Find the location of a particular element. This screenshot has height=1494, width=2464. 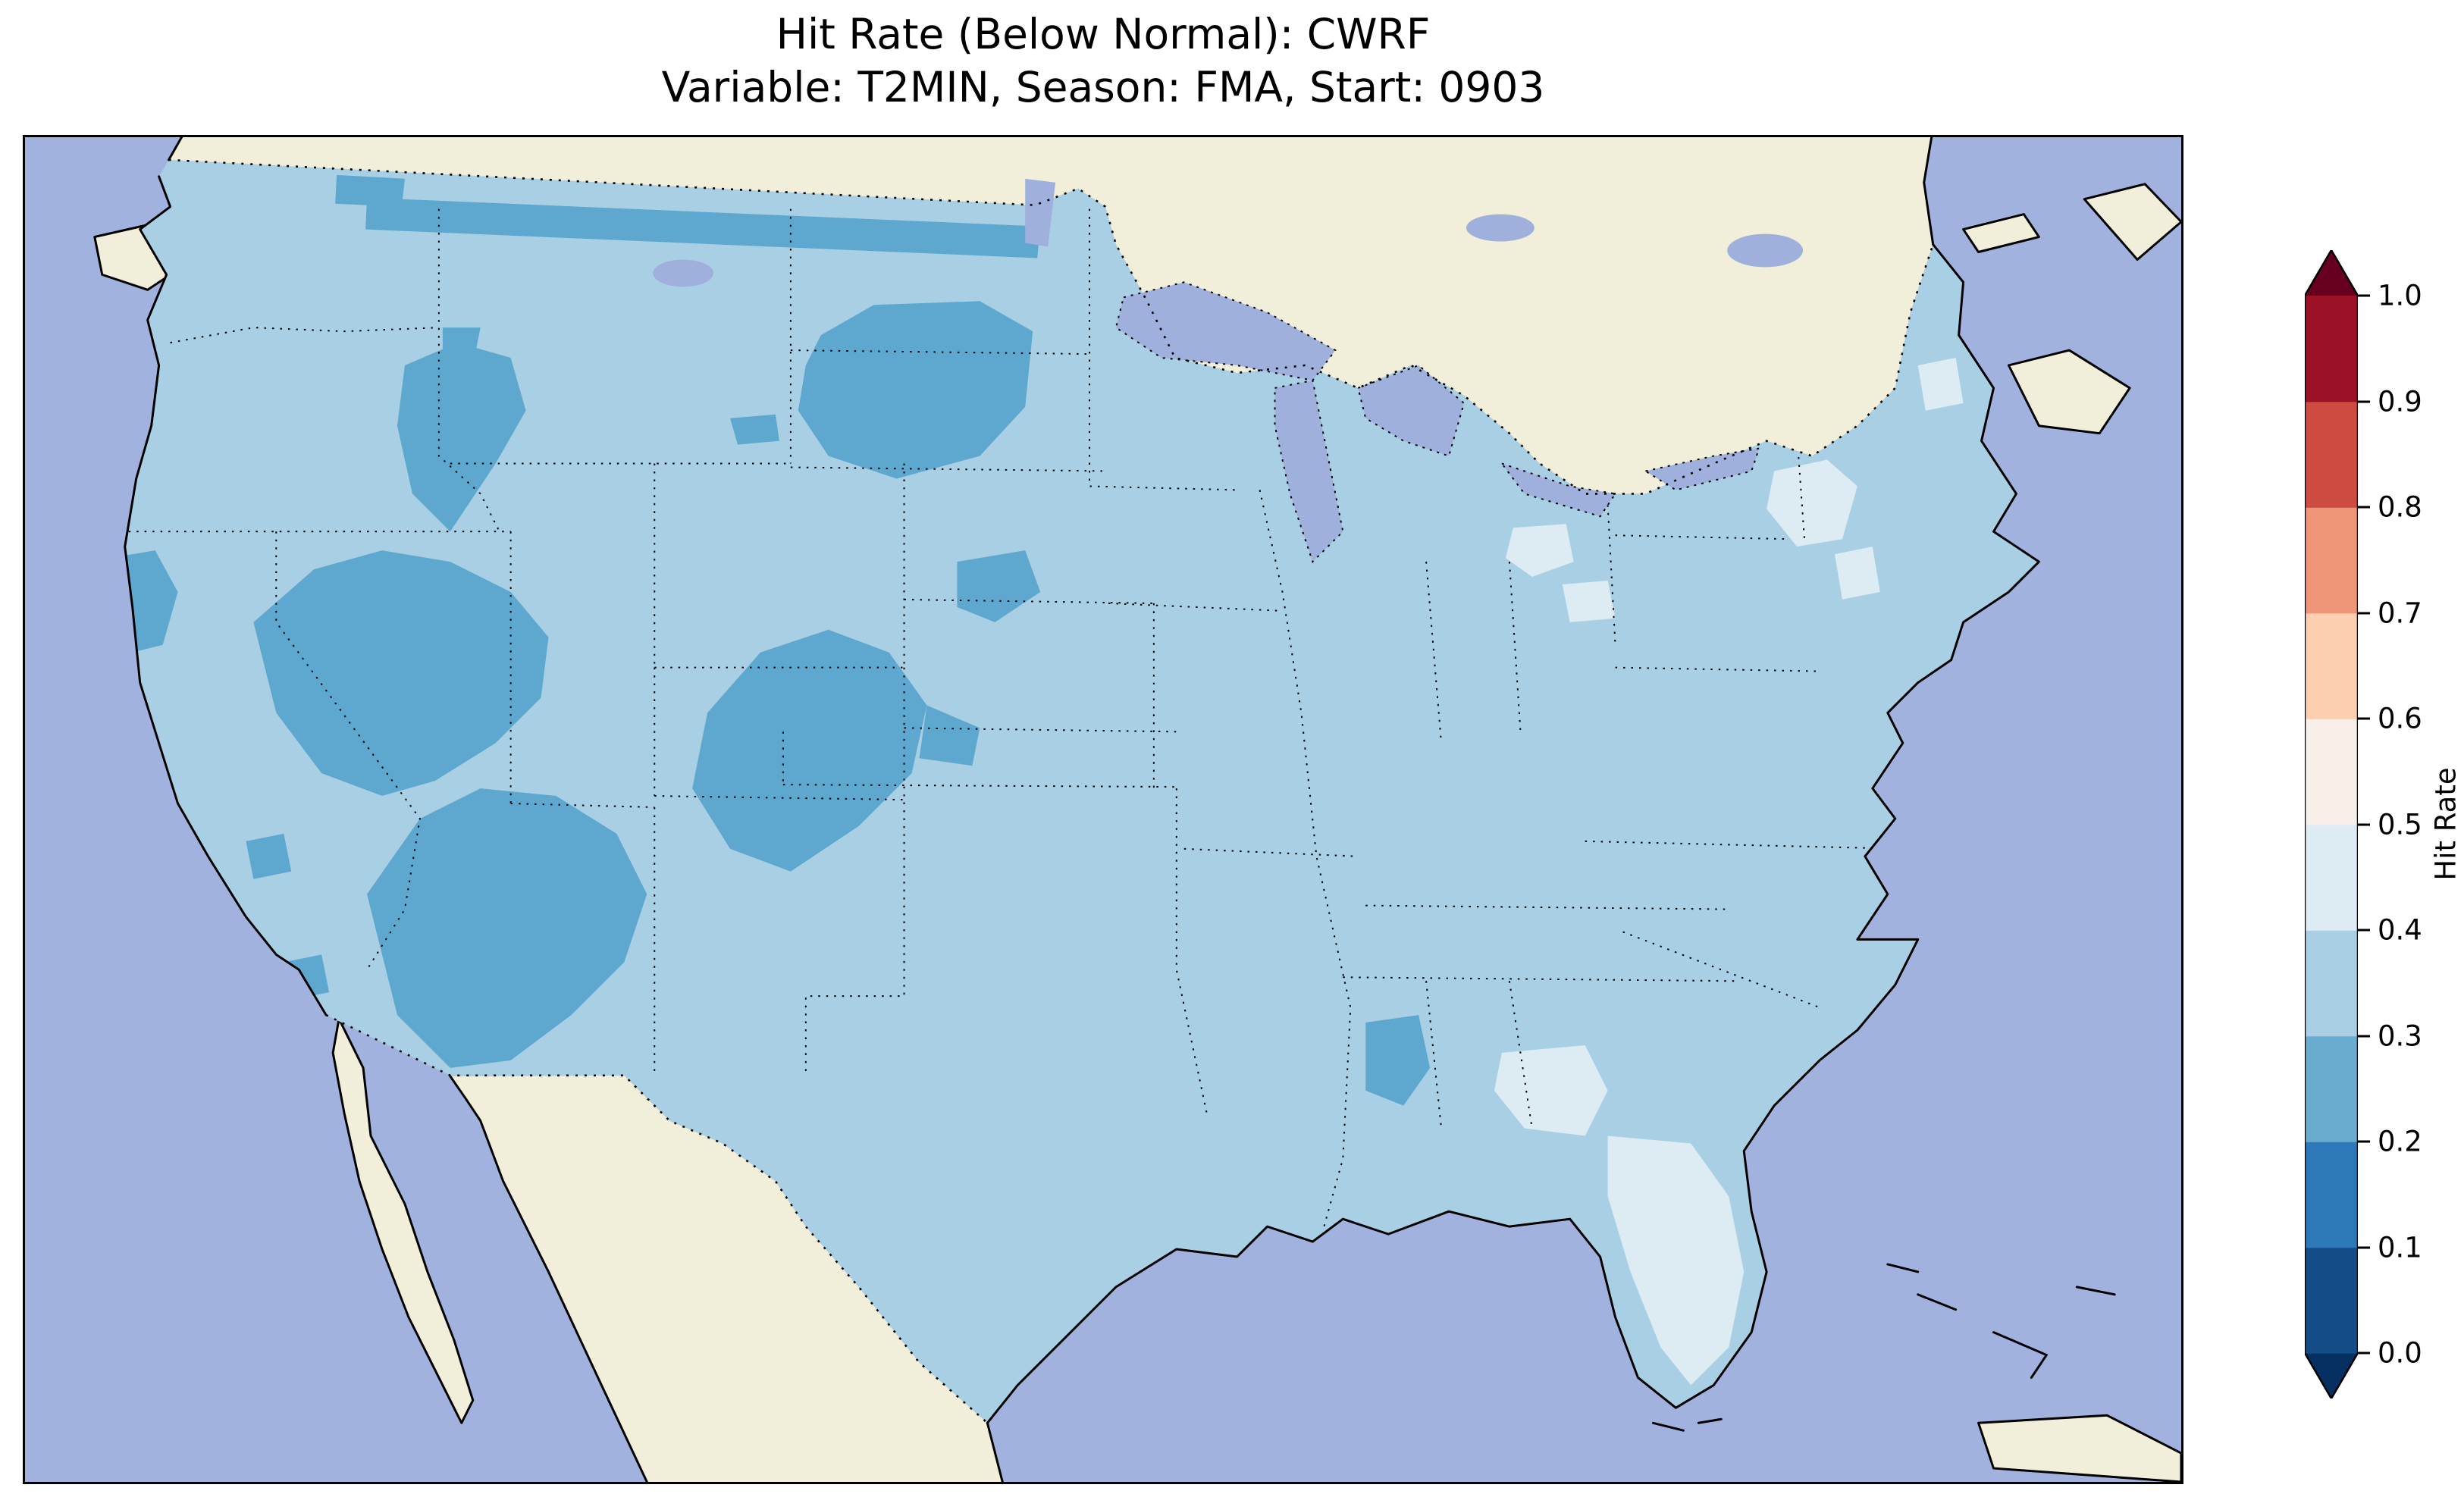

colorbar-tick: 0.1 is located at coordinates (2390, 1247).